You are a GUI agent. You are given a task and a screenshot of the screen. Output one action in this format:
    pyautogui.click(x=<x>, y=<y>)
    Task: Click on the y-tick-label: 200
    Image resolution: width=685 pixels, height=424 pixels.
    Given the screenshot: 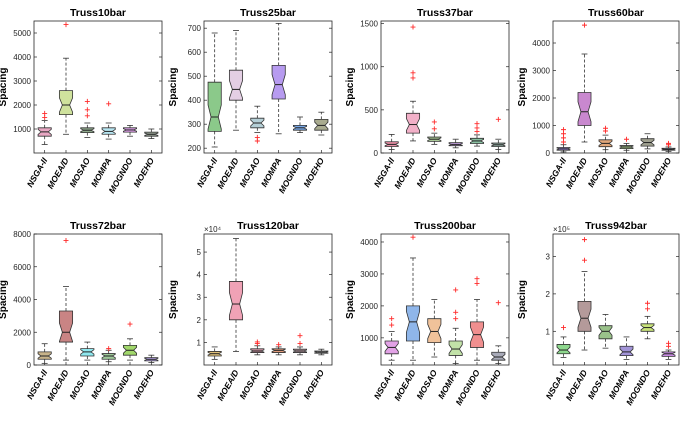 What is the action you would take?
    pyautogui.click(x=195, y=148)
    